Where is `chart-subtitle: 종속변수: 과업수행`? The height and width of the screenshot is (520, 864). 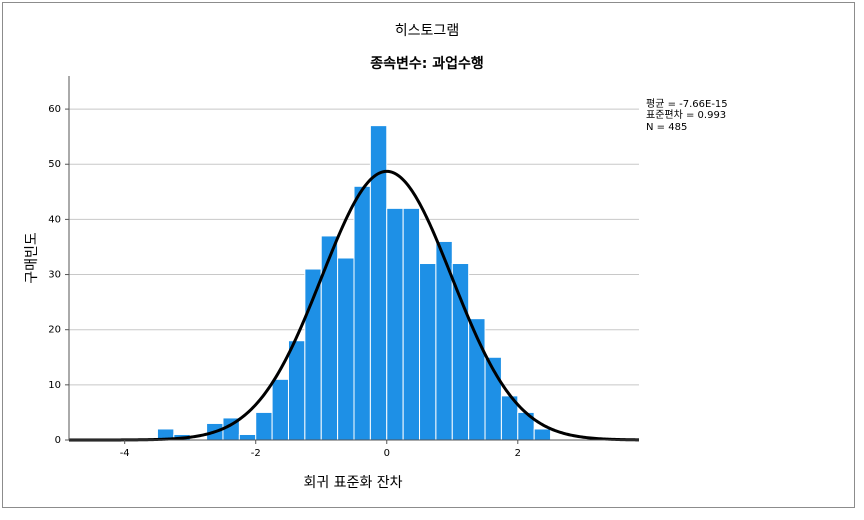 chart-subtitle: 종속변수: 과업수행 is located at coordinates (427, 64).